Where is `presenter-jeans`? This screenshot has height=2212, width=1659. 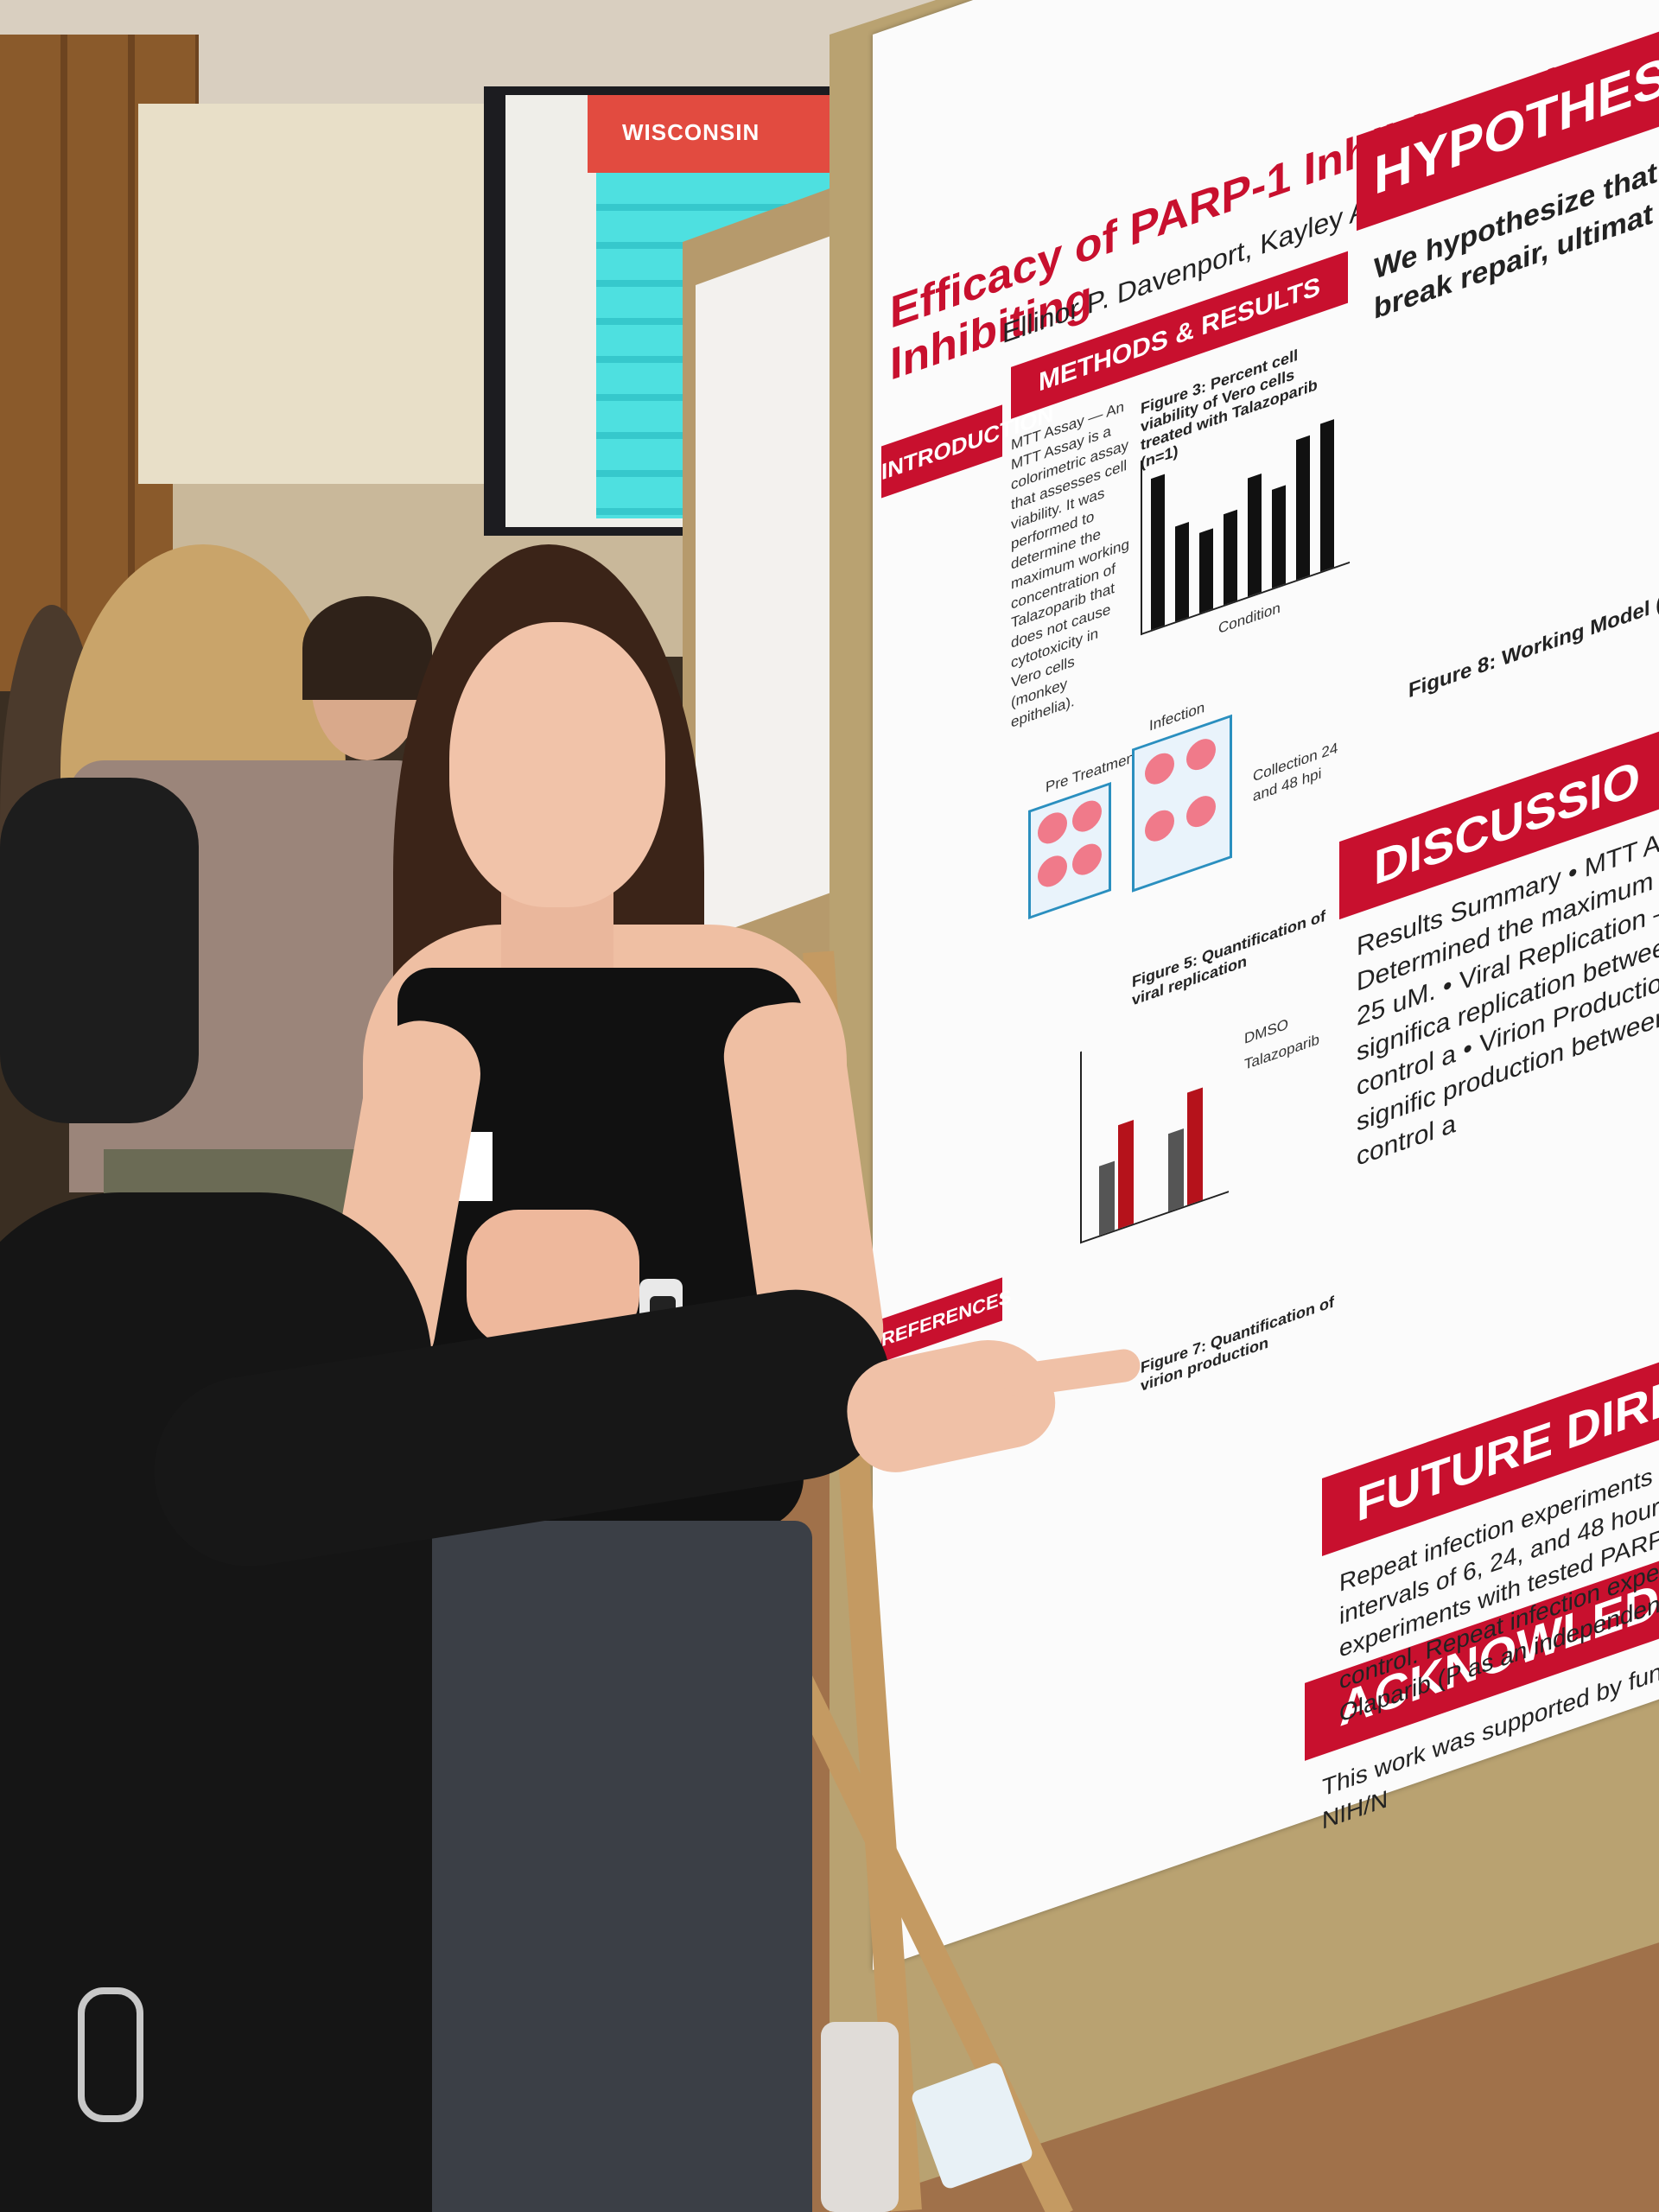
presenter-jeans is located at coordinates (609, 1866).